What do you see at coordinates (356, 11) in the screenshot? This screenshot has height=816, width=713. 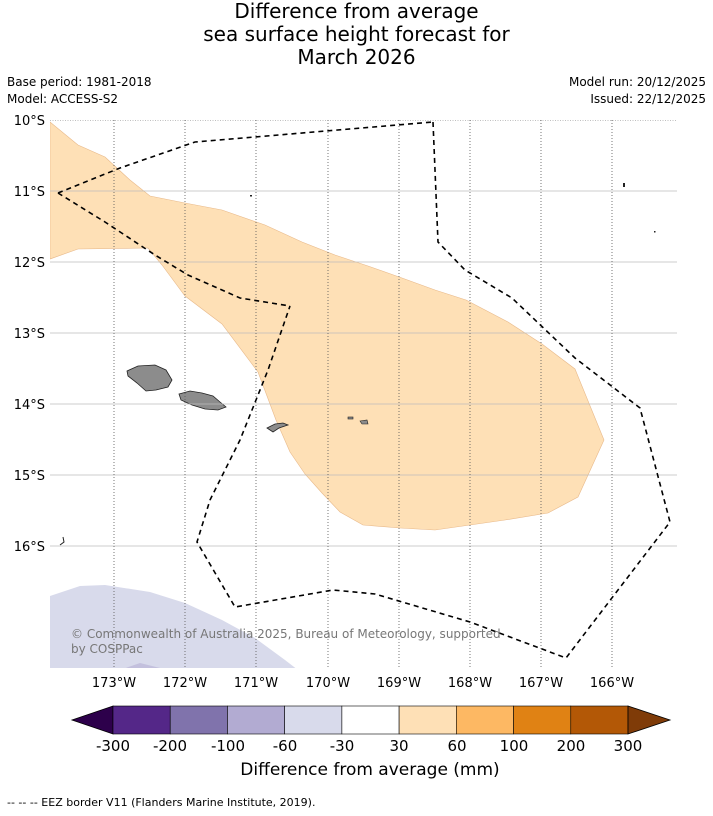 I see `title-line-1: Difference from average` at bounding box center [356, 11].